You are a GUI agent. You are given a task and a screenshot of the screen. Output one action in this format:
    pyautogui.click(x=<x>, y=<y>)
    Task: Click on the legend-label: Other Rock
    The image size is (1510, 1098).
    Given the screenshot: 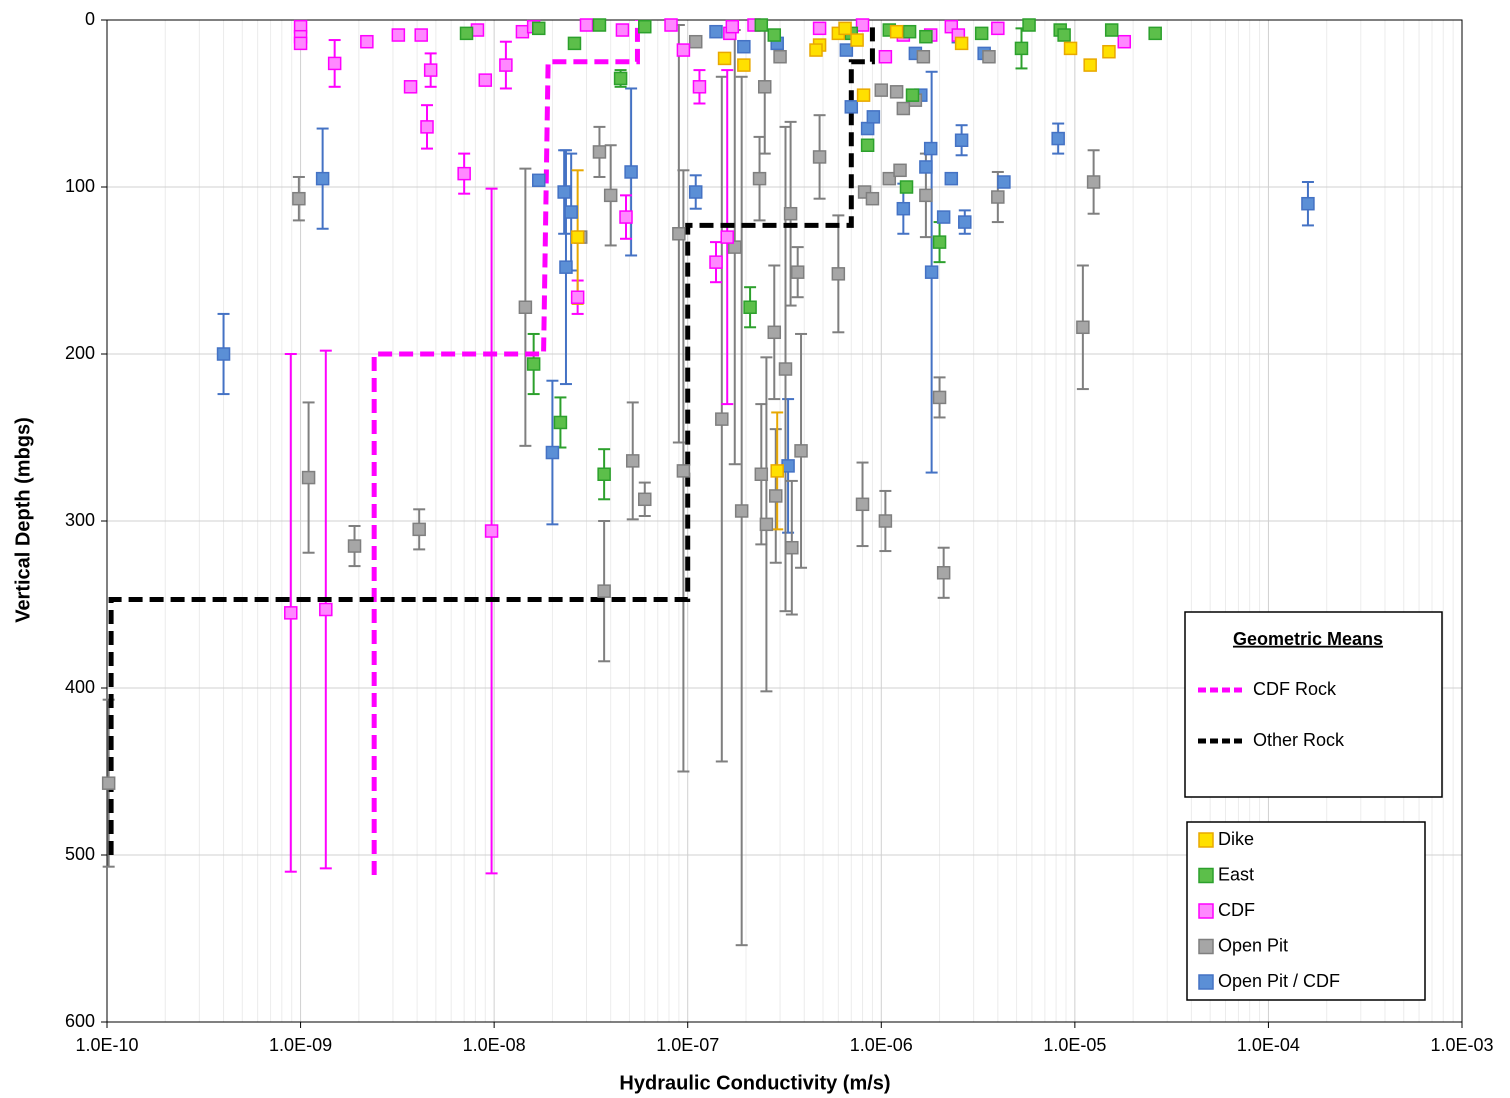 What is the action you would take?
    pyautogui.click(x=1299, y=740)
    